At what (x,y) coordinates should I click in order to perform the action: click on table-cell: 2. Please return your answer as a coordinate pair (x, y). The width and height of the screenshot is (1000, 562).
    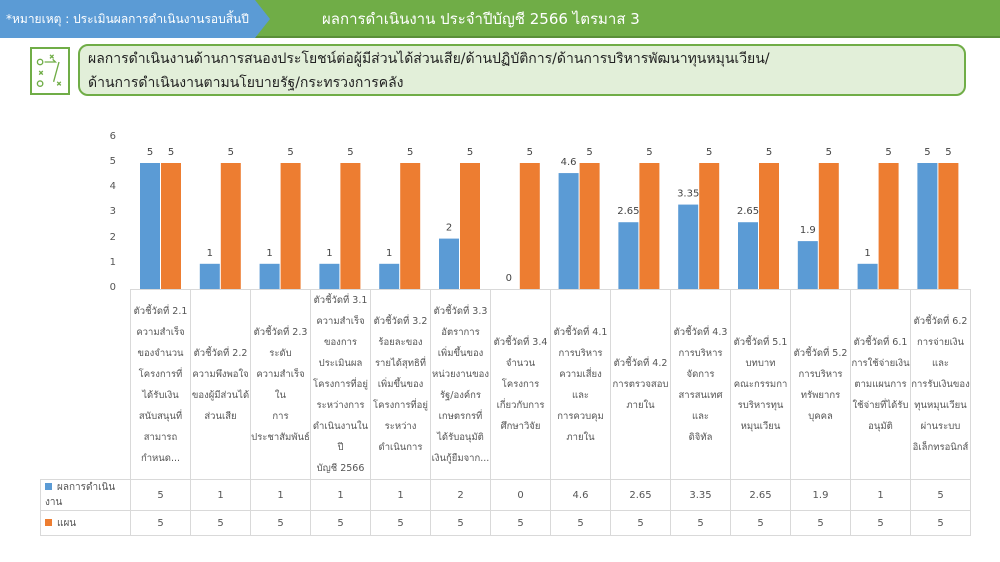
    Looking at the image, I should click on (460, 495).